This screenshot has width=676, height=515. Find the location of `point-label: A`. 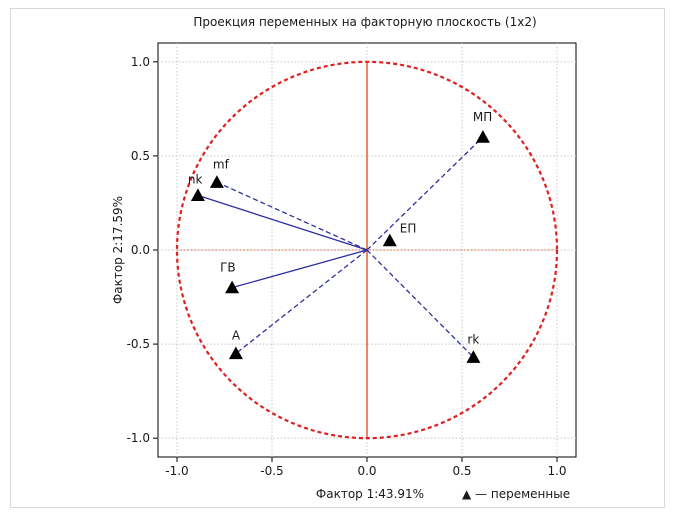

point-label: A is located at coordinates (236, 336).